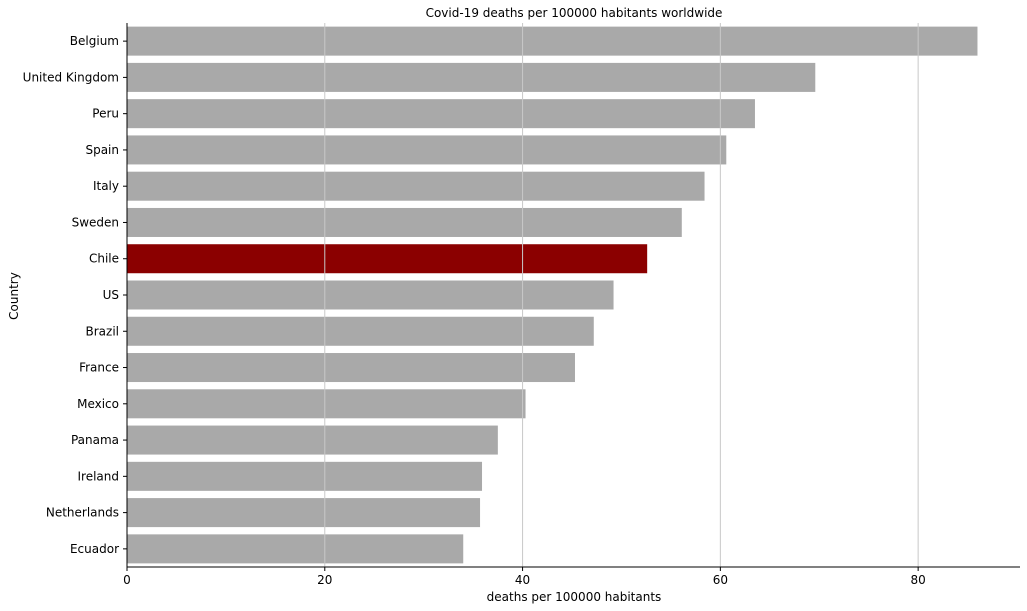 This screenshot has height=611, width=1027. What do you see at coordinates (351, 368) in the screenshot?
I see `bar-france` at bounding box center [351, 368].